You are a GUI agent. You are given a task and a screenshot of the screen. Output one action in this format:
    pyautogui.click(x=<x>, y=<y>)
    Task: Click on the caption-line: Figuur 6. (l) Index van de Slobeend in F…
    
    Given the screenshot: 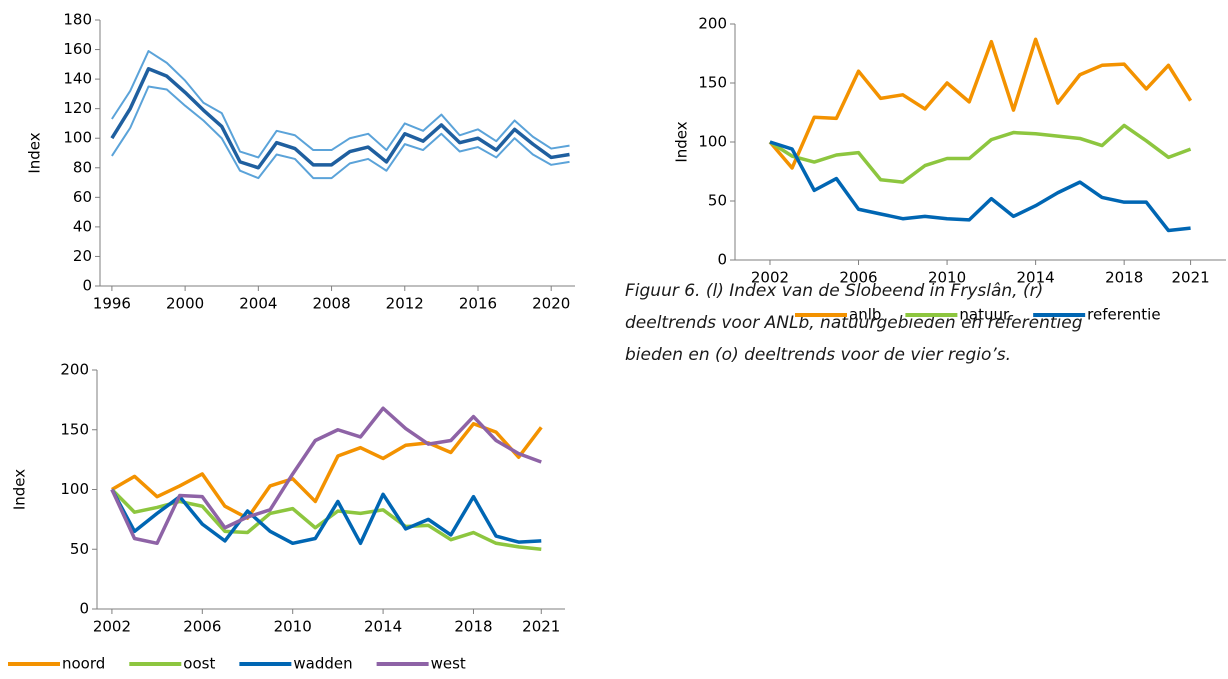 What is the action you would take?
    pyautogui.click(x=834, y=291)
    